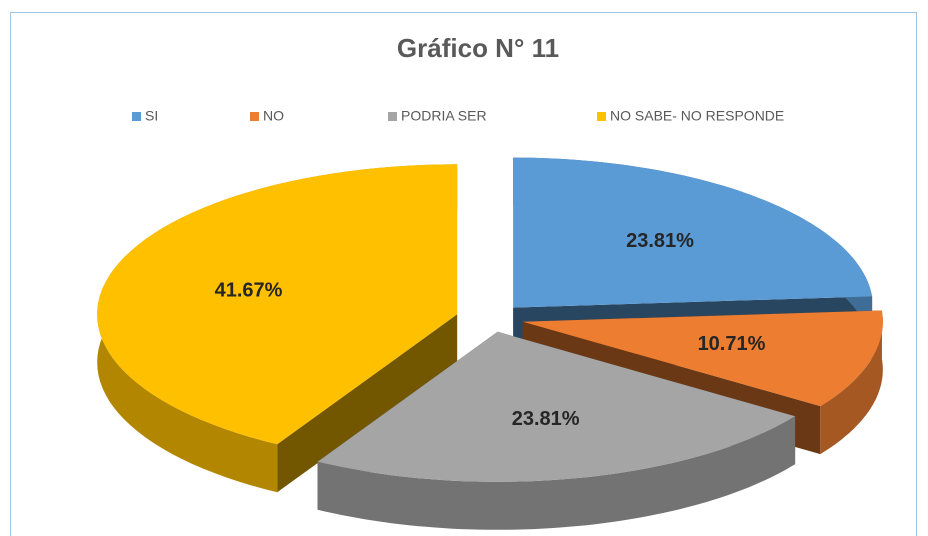  What do you see at coordinates (478, 48) in the screenshot?
I see `chart-title: Gráfico N° 11` at bounding box center [478, 48].